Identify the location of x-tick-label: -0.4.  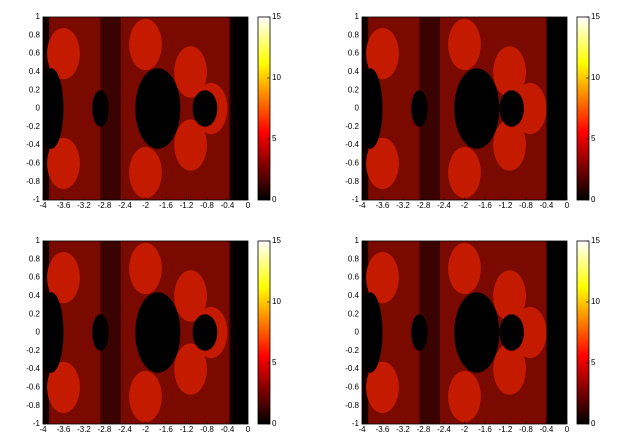
(228, 205).